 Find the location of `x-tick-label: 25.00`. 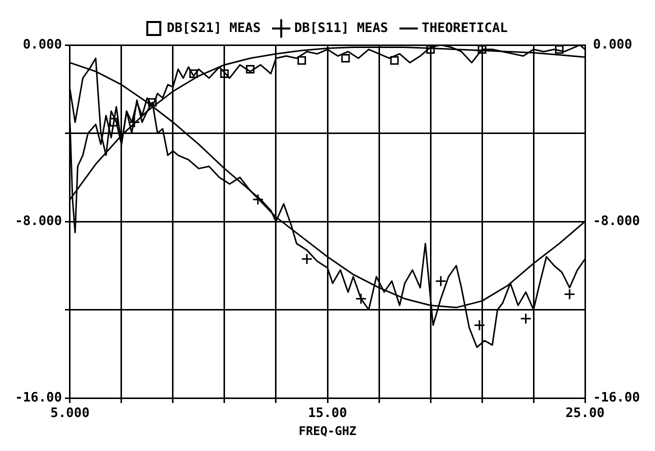

x-tick-label: 25.00 is located at coordinates (585, 414).